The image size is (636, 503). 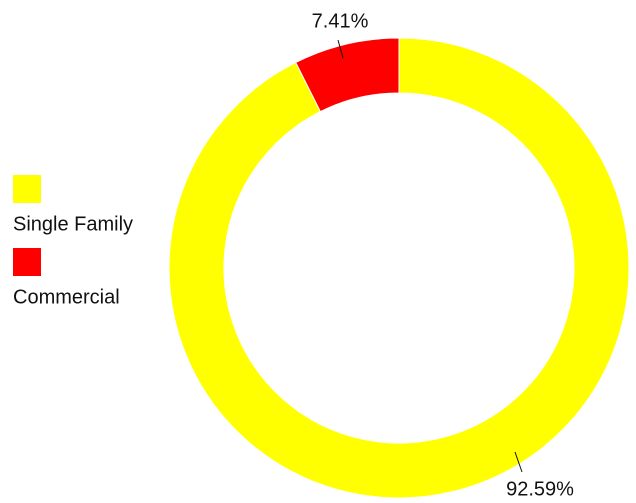 What do you see at coordinates (540, 489) in the screenshot?
I see `data-label: 92.59%` at bounding box center [540, 489].